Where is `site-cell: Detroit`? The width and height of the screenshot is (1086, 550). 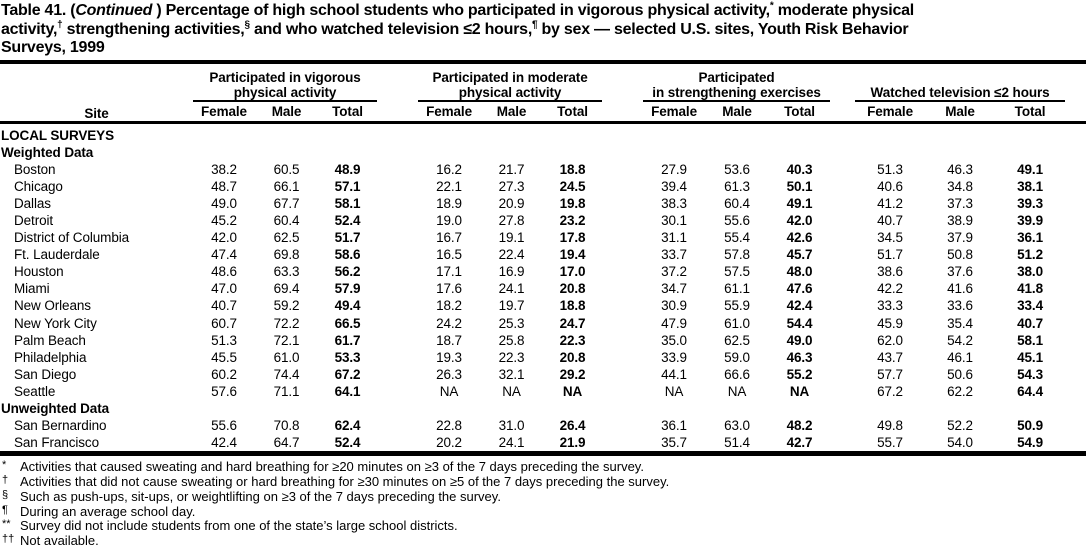
site-cell: Detroit is located at coordinates (34, 221).